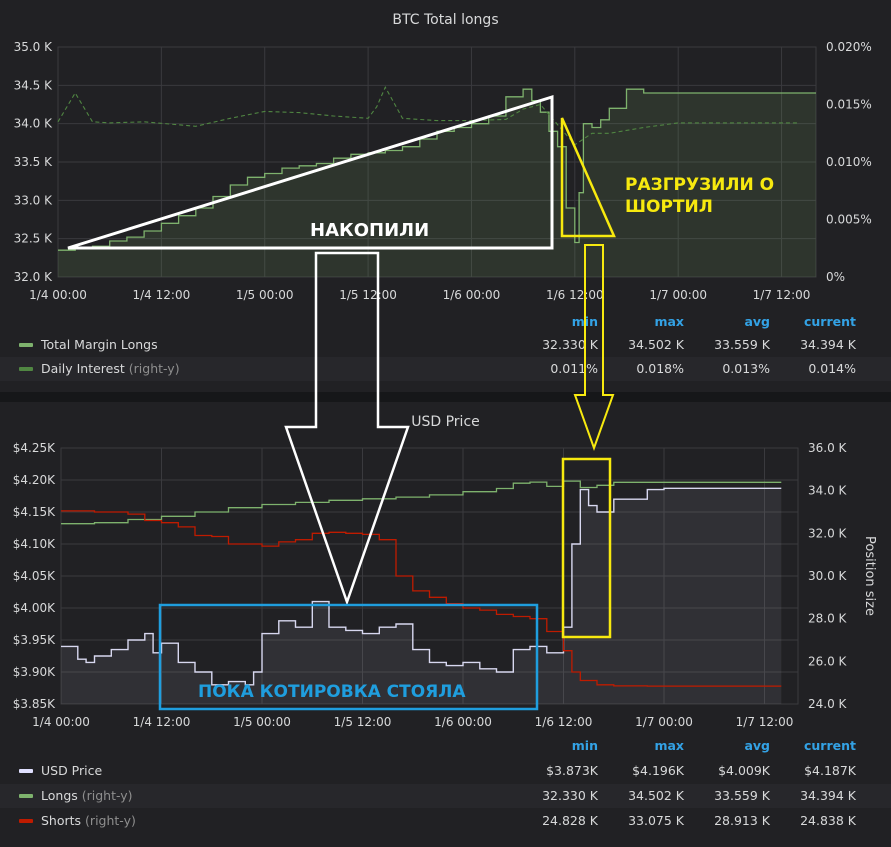 Image resolution: width=891 pixels, height=847 pixels. Describe the element at coordinates (828, 576) in the screenshot. I see `y2-tick-label: 30.0 K` at that location.